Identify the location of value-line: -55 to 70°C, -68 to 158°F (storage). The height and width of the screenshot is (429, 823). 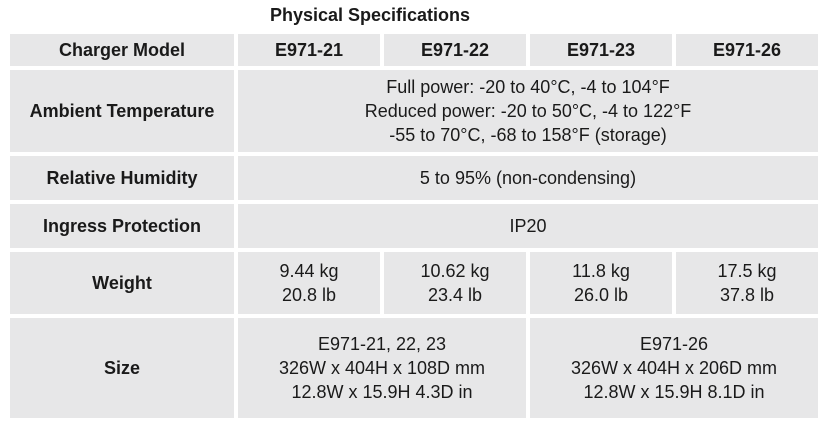
(528, 135).